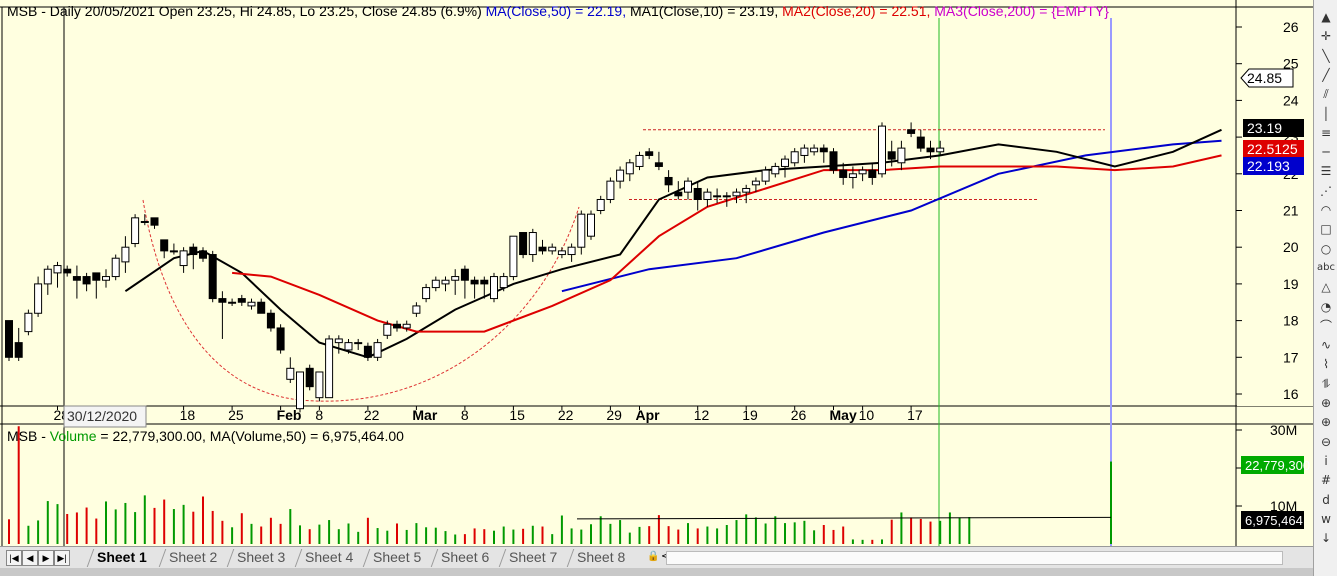 The image size is (1337, 576). I want to click on zoom-in-icon: ⊕, so click(1326, 422).